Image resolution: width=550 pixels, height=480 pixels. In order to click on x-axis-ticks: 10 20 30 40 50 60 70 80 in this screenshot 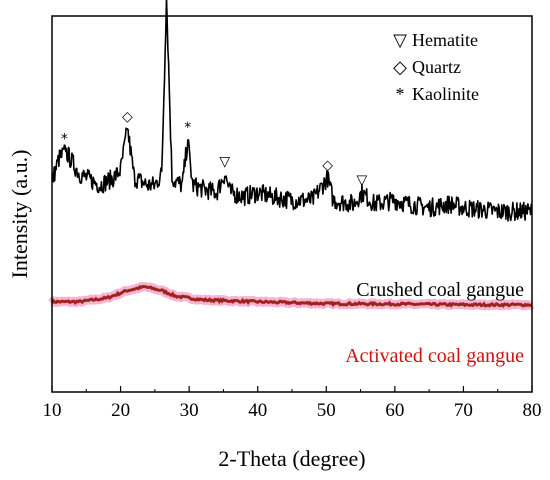, I will do `click(292, 403)`.